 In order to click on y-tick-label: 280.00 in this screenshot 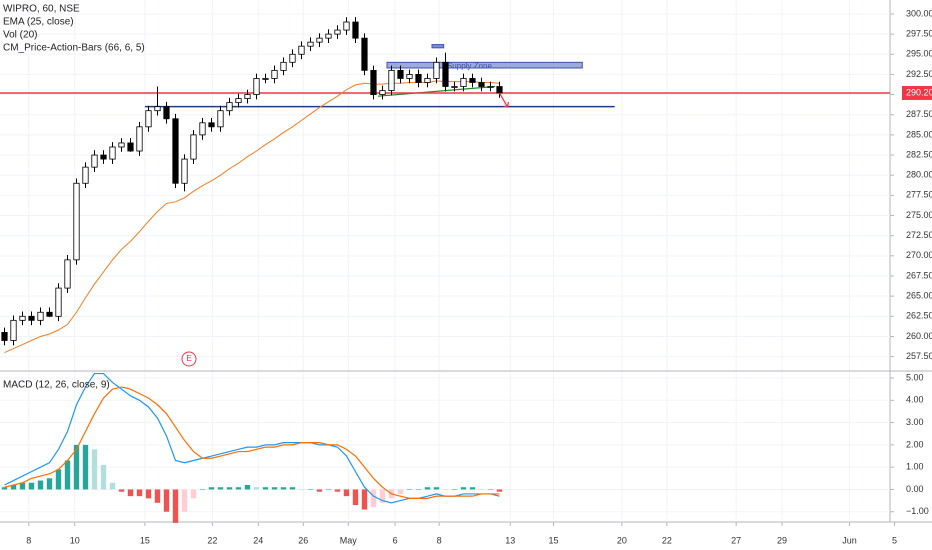, I will do `click(919, 175)`.